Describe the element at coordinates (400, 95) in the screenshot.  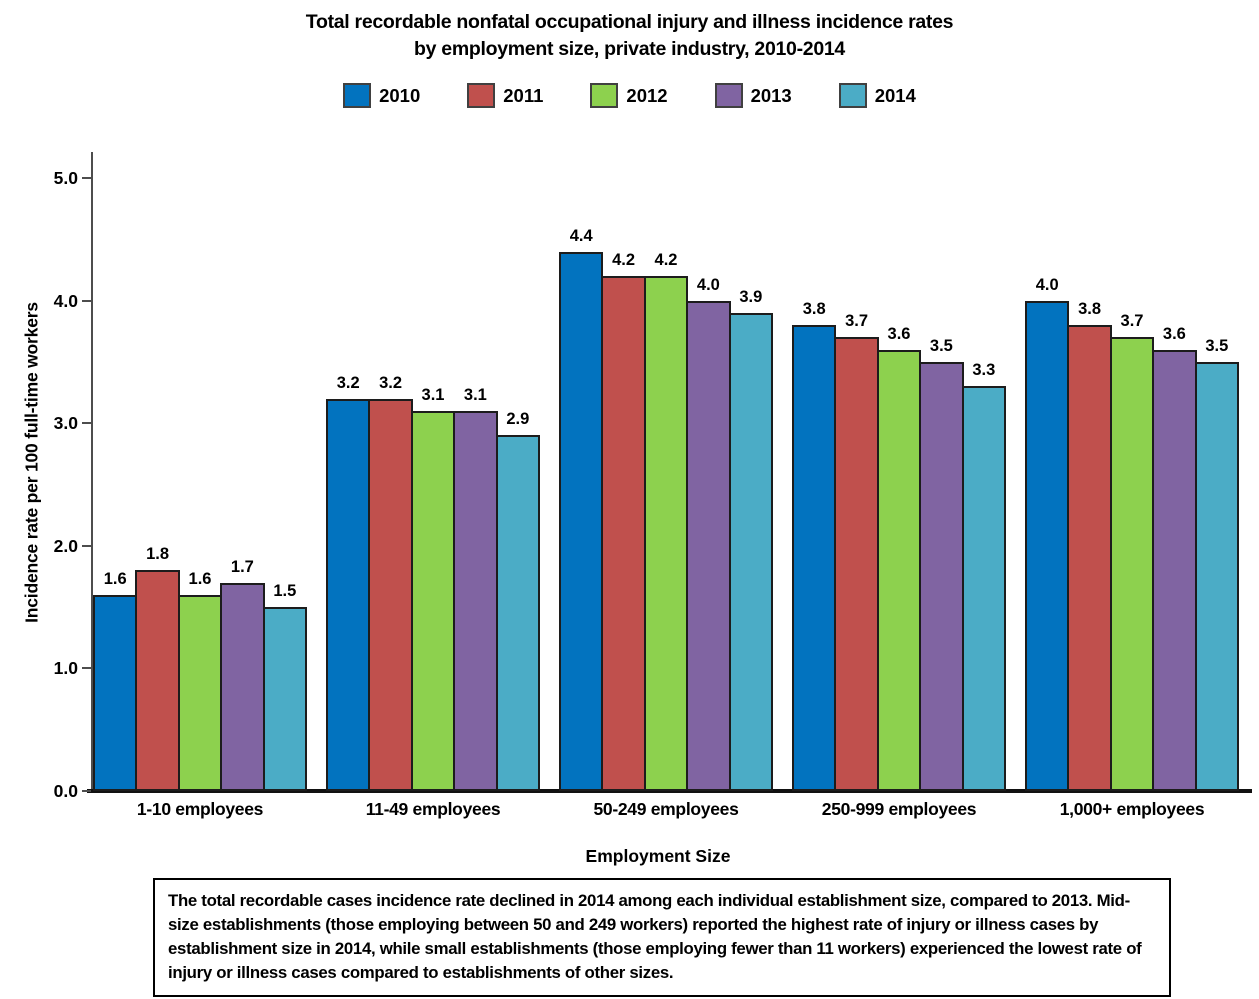
I see `legend-label: 2010` at that location.